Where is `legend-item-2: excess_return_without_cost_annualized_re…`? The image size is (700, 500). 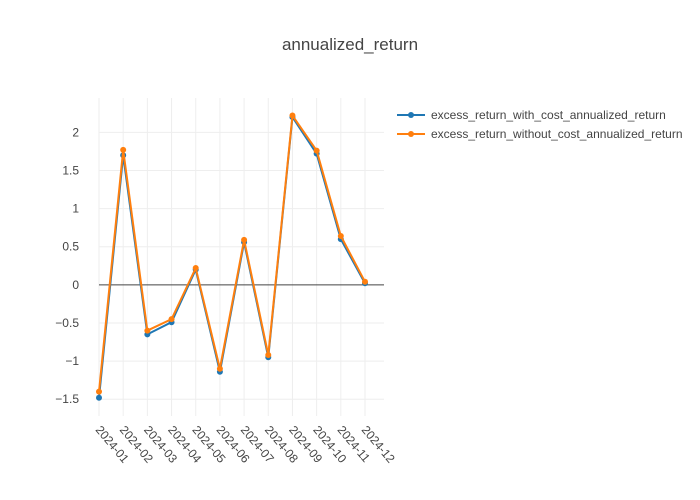 legend-item-2: excess_return_without_cost_annualized_re… is located at coordinates (540, 134).